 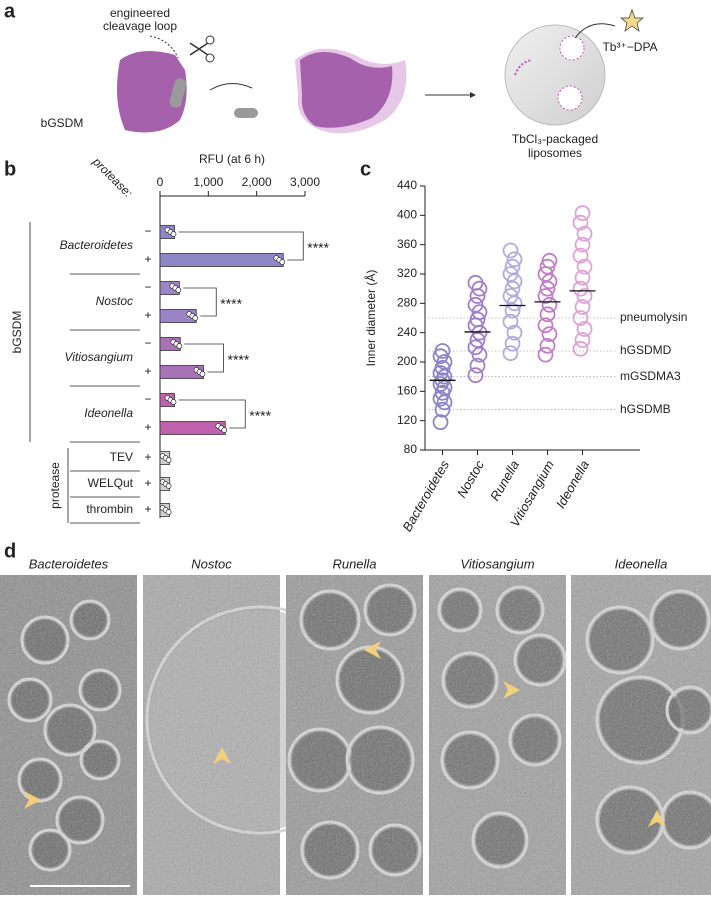 What do you see at coordinates (629, 47) in the screenshot?
I see `annotation: Tb³⁺−DPA` at bounding box center [629, 47].